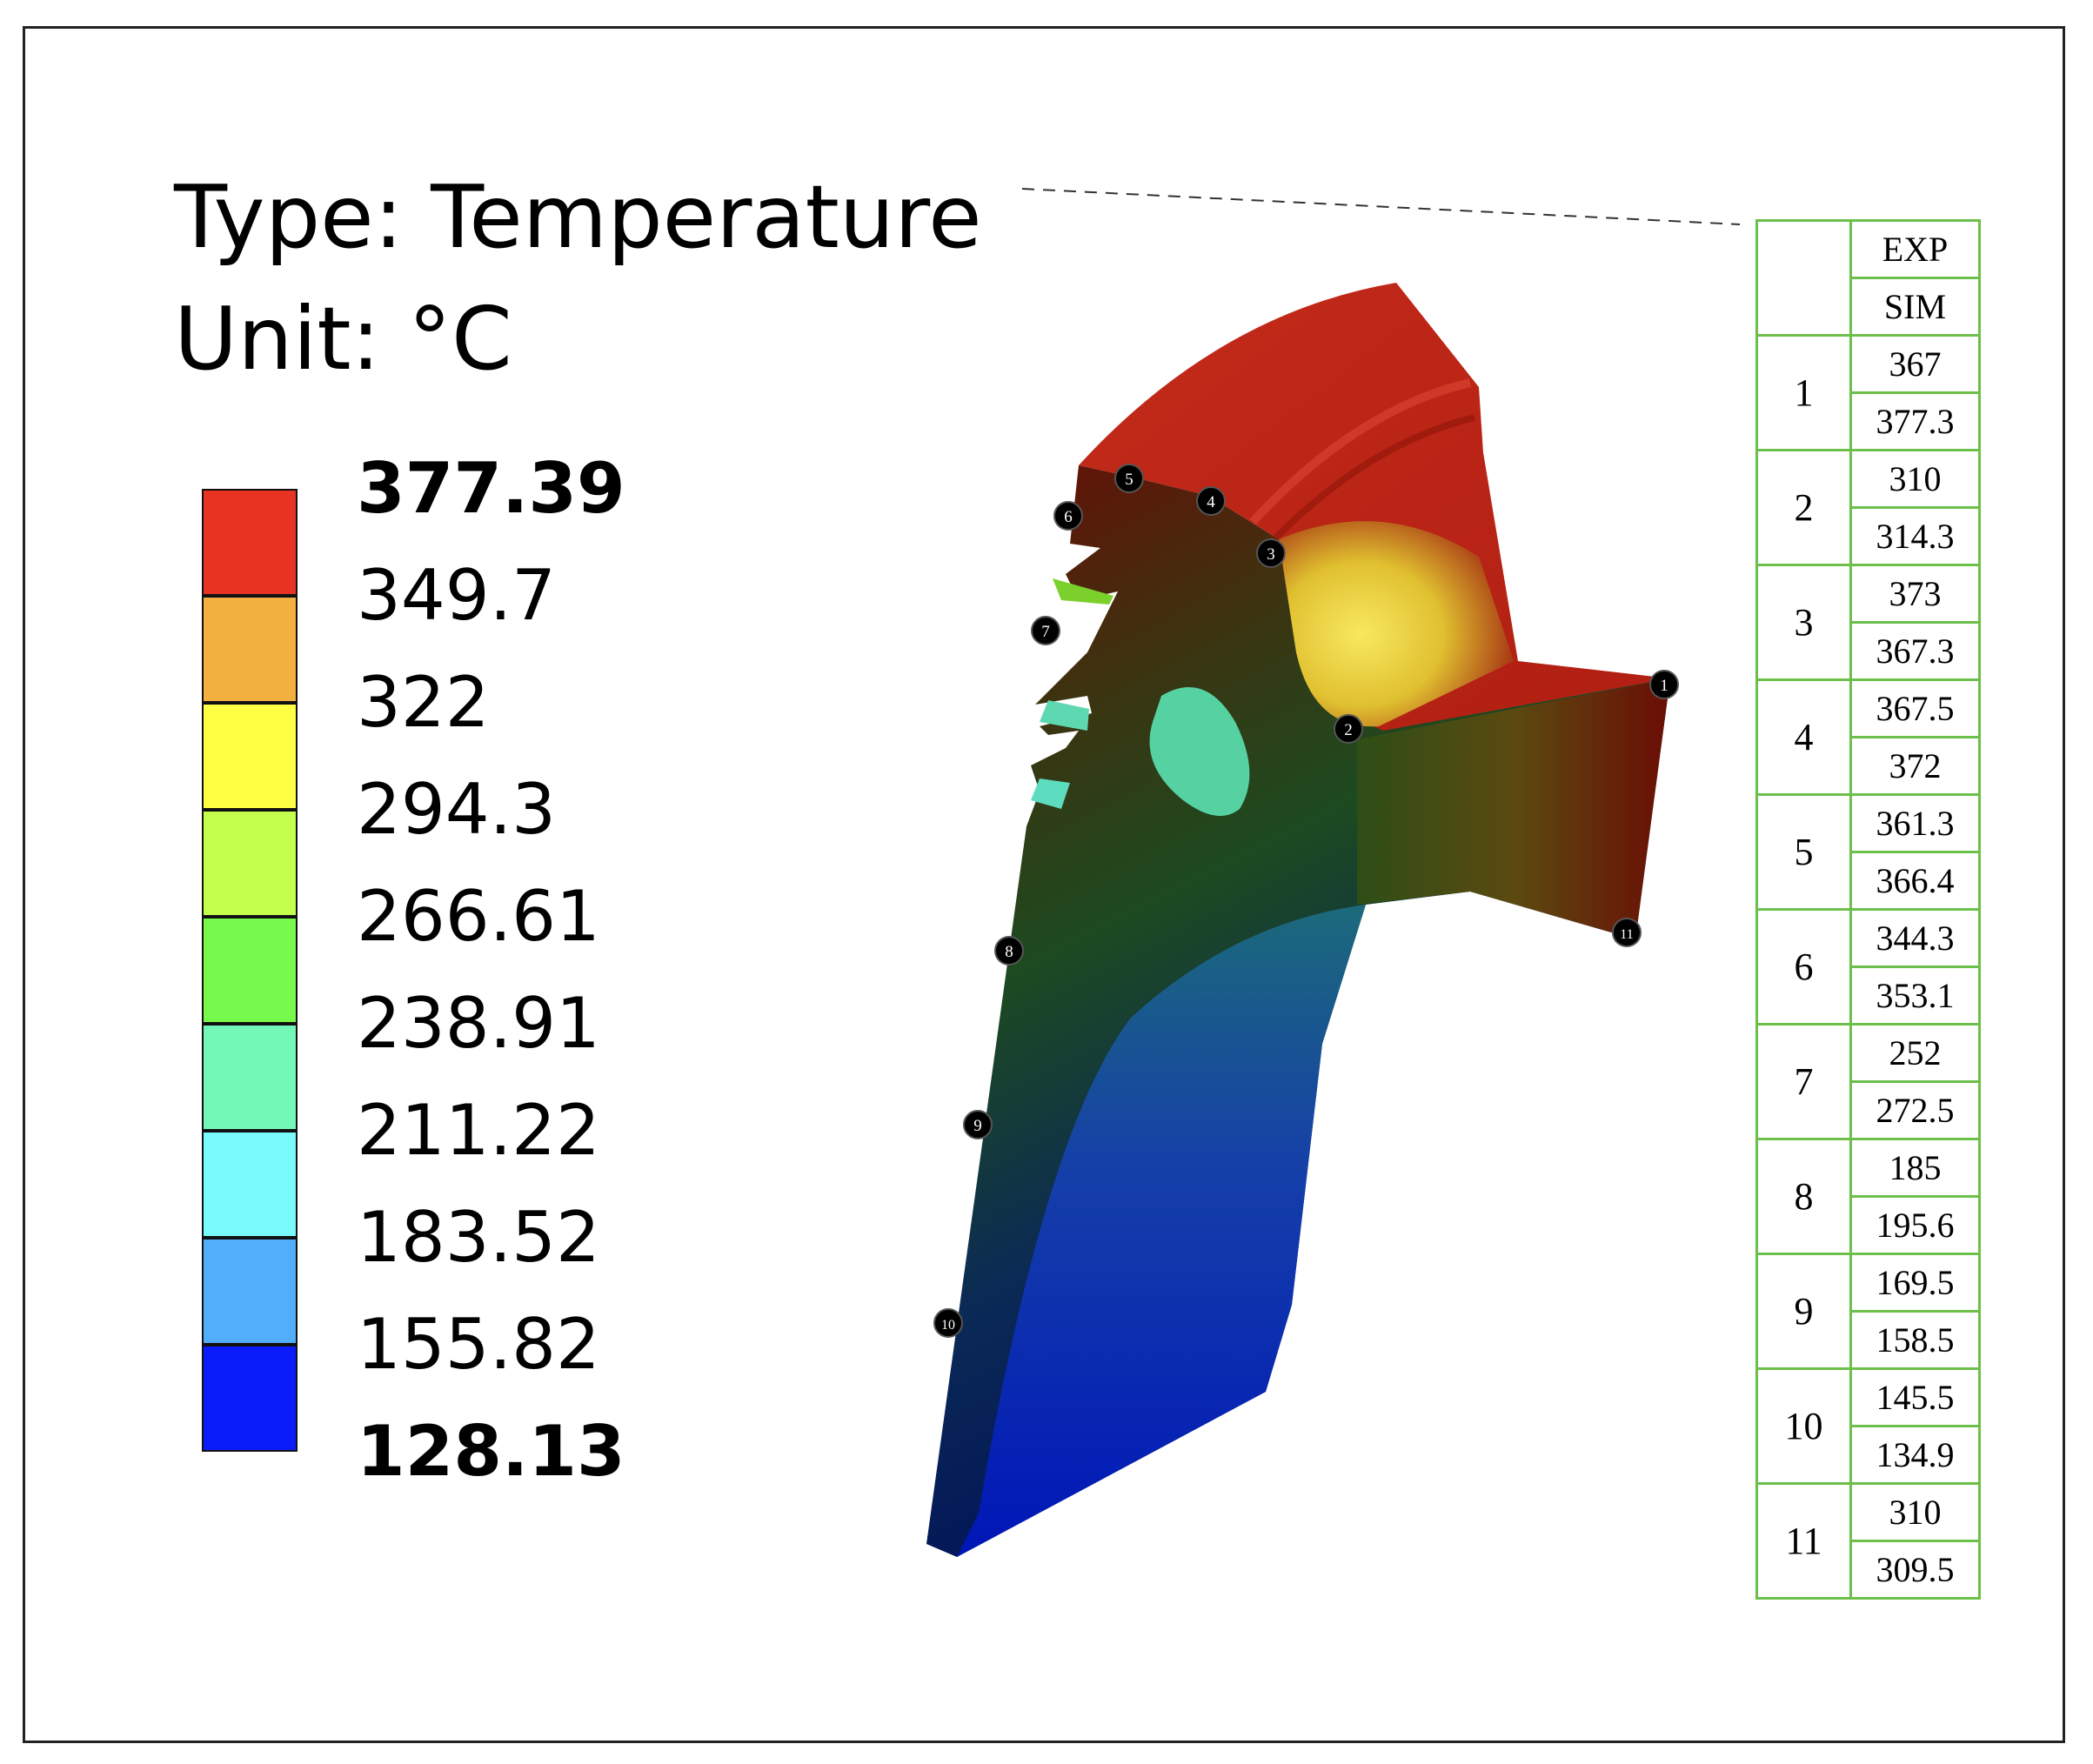 This screenshot has width=2093, height=1764. I want to click on table-row: 9 169.5, so click(1868, 1311).